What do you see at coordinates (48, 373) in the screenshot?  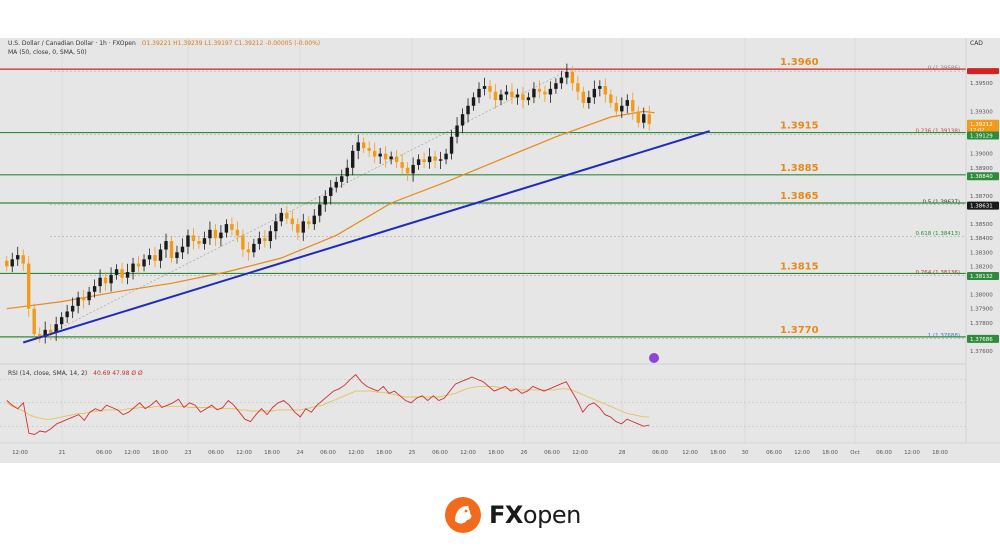 I see `rsi-label: RSI (14, close, SMA, 14, 2)` at bounding box center [48, 373].